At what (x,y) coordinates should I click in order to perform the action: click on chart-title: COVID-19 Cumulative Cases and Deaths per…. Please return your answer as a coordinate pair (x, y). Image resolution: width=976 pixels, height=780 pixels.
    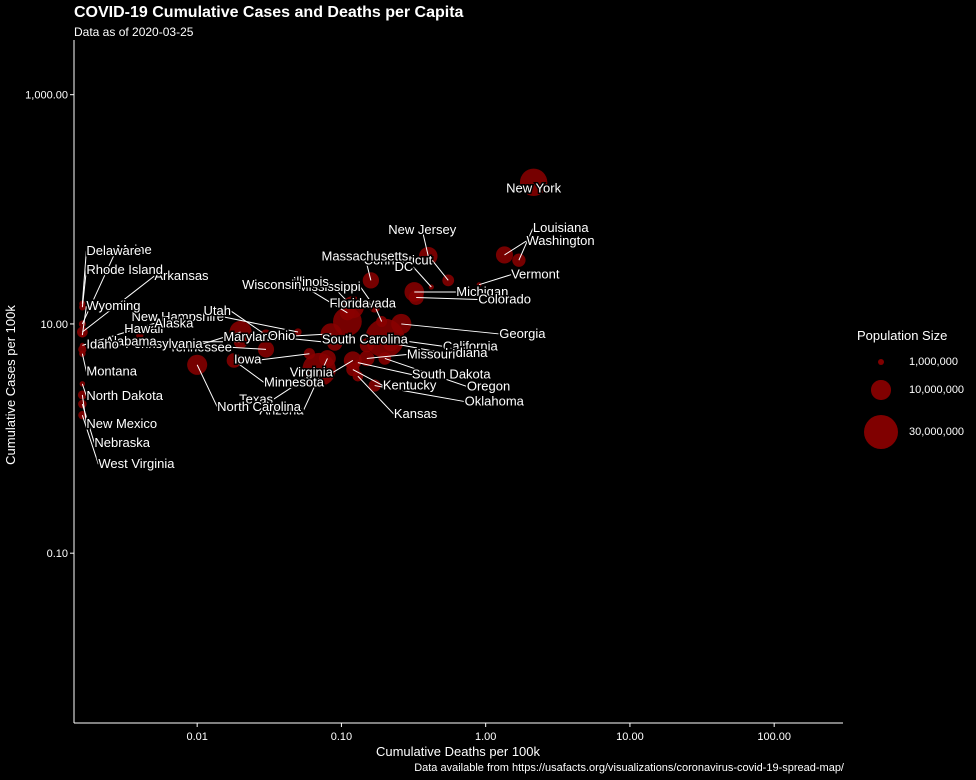
    Looking at the image, I should click on (269, 12).